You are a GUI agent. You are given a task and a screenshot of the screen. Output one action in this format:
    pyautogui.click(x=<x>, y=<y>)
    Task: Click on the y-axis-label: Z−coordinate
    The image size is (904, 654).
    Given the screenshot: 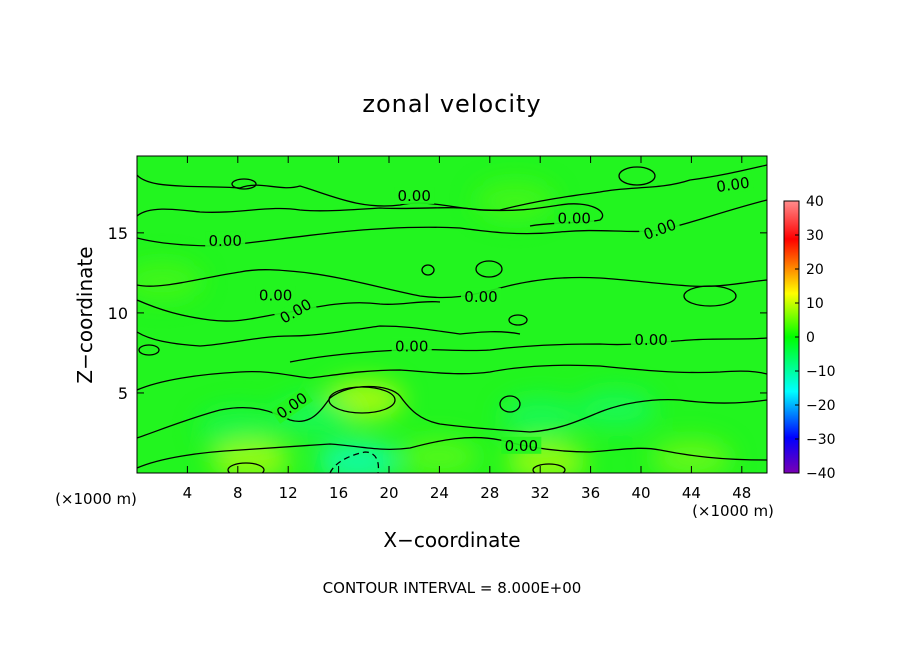 What is the action you would take?
    pyautogui.click(x=85, y=314)
    